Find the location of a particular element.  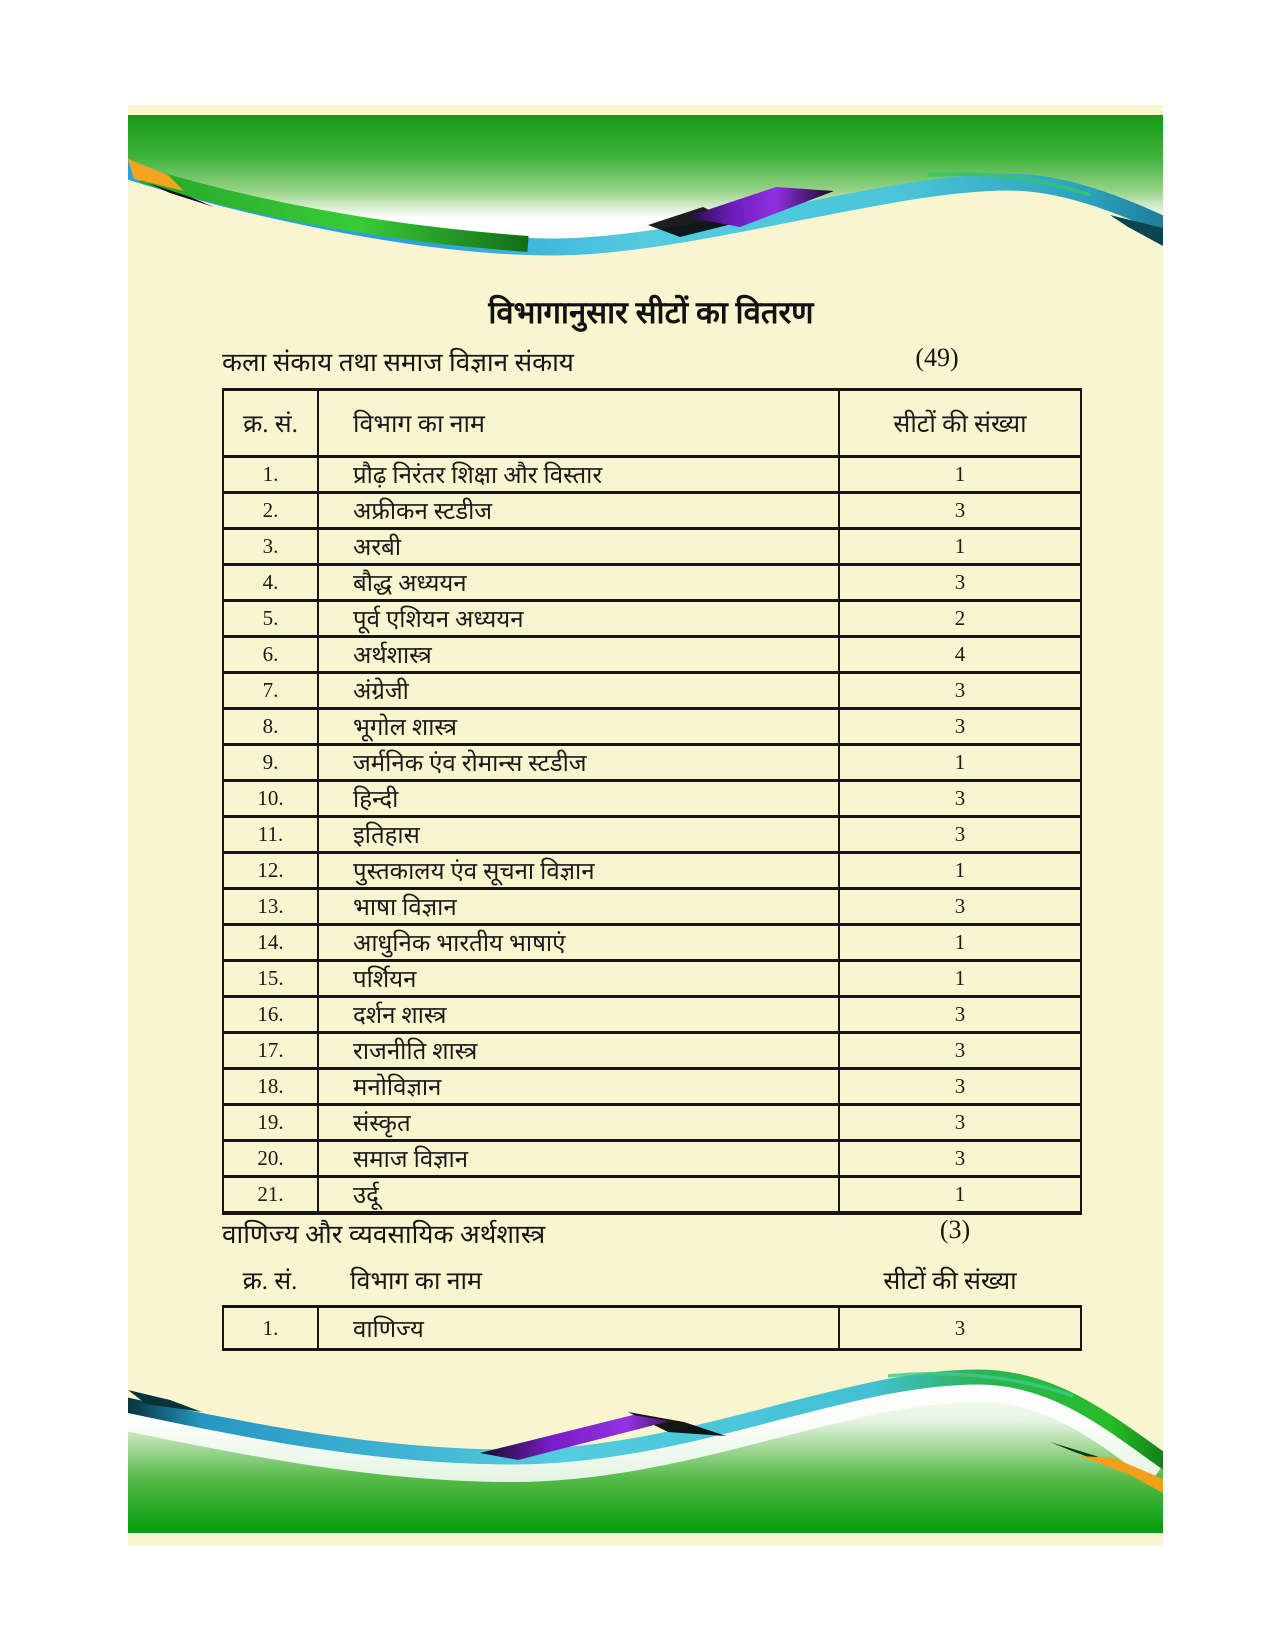

table-row: 21. उर्दू 1 is located at coordinates (652, 1195).